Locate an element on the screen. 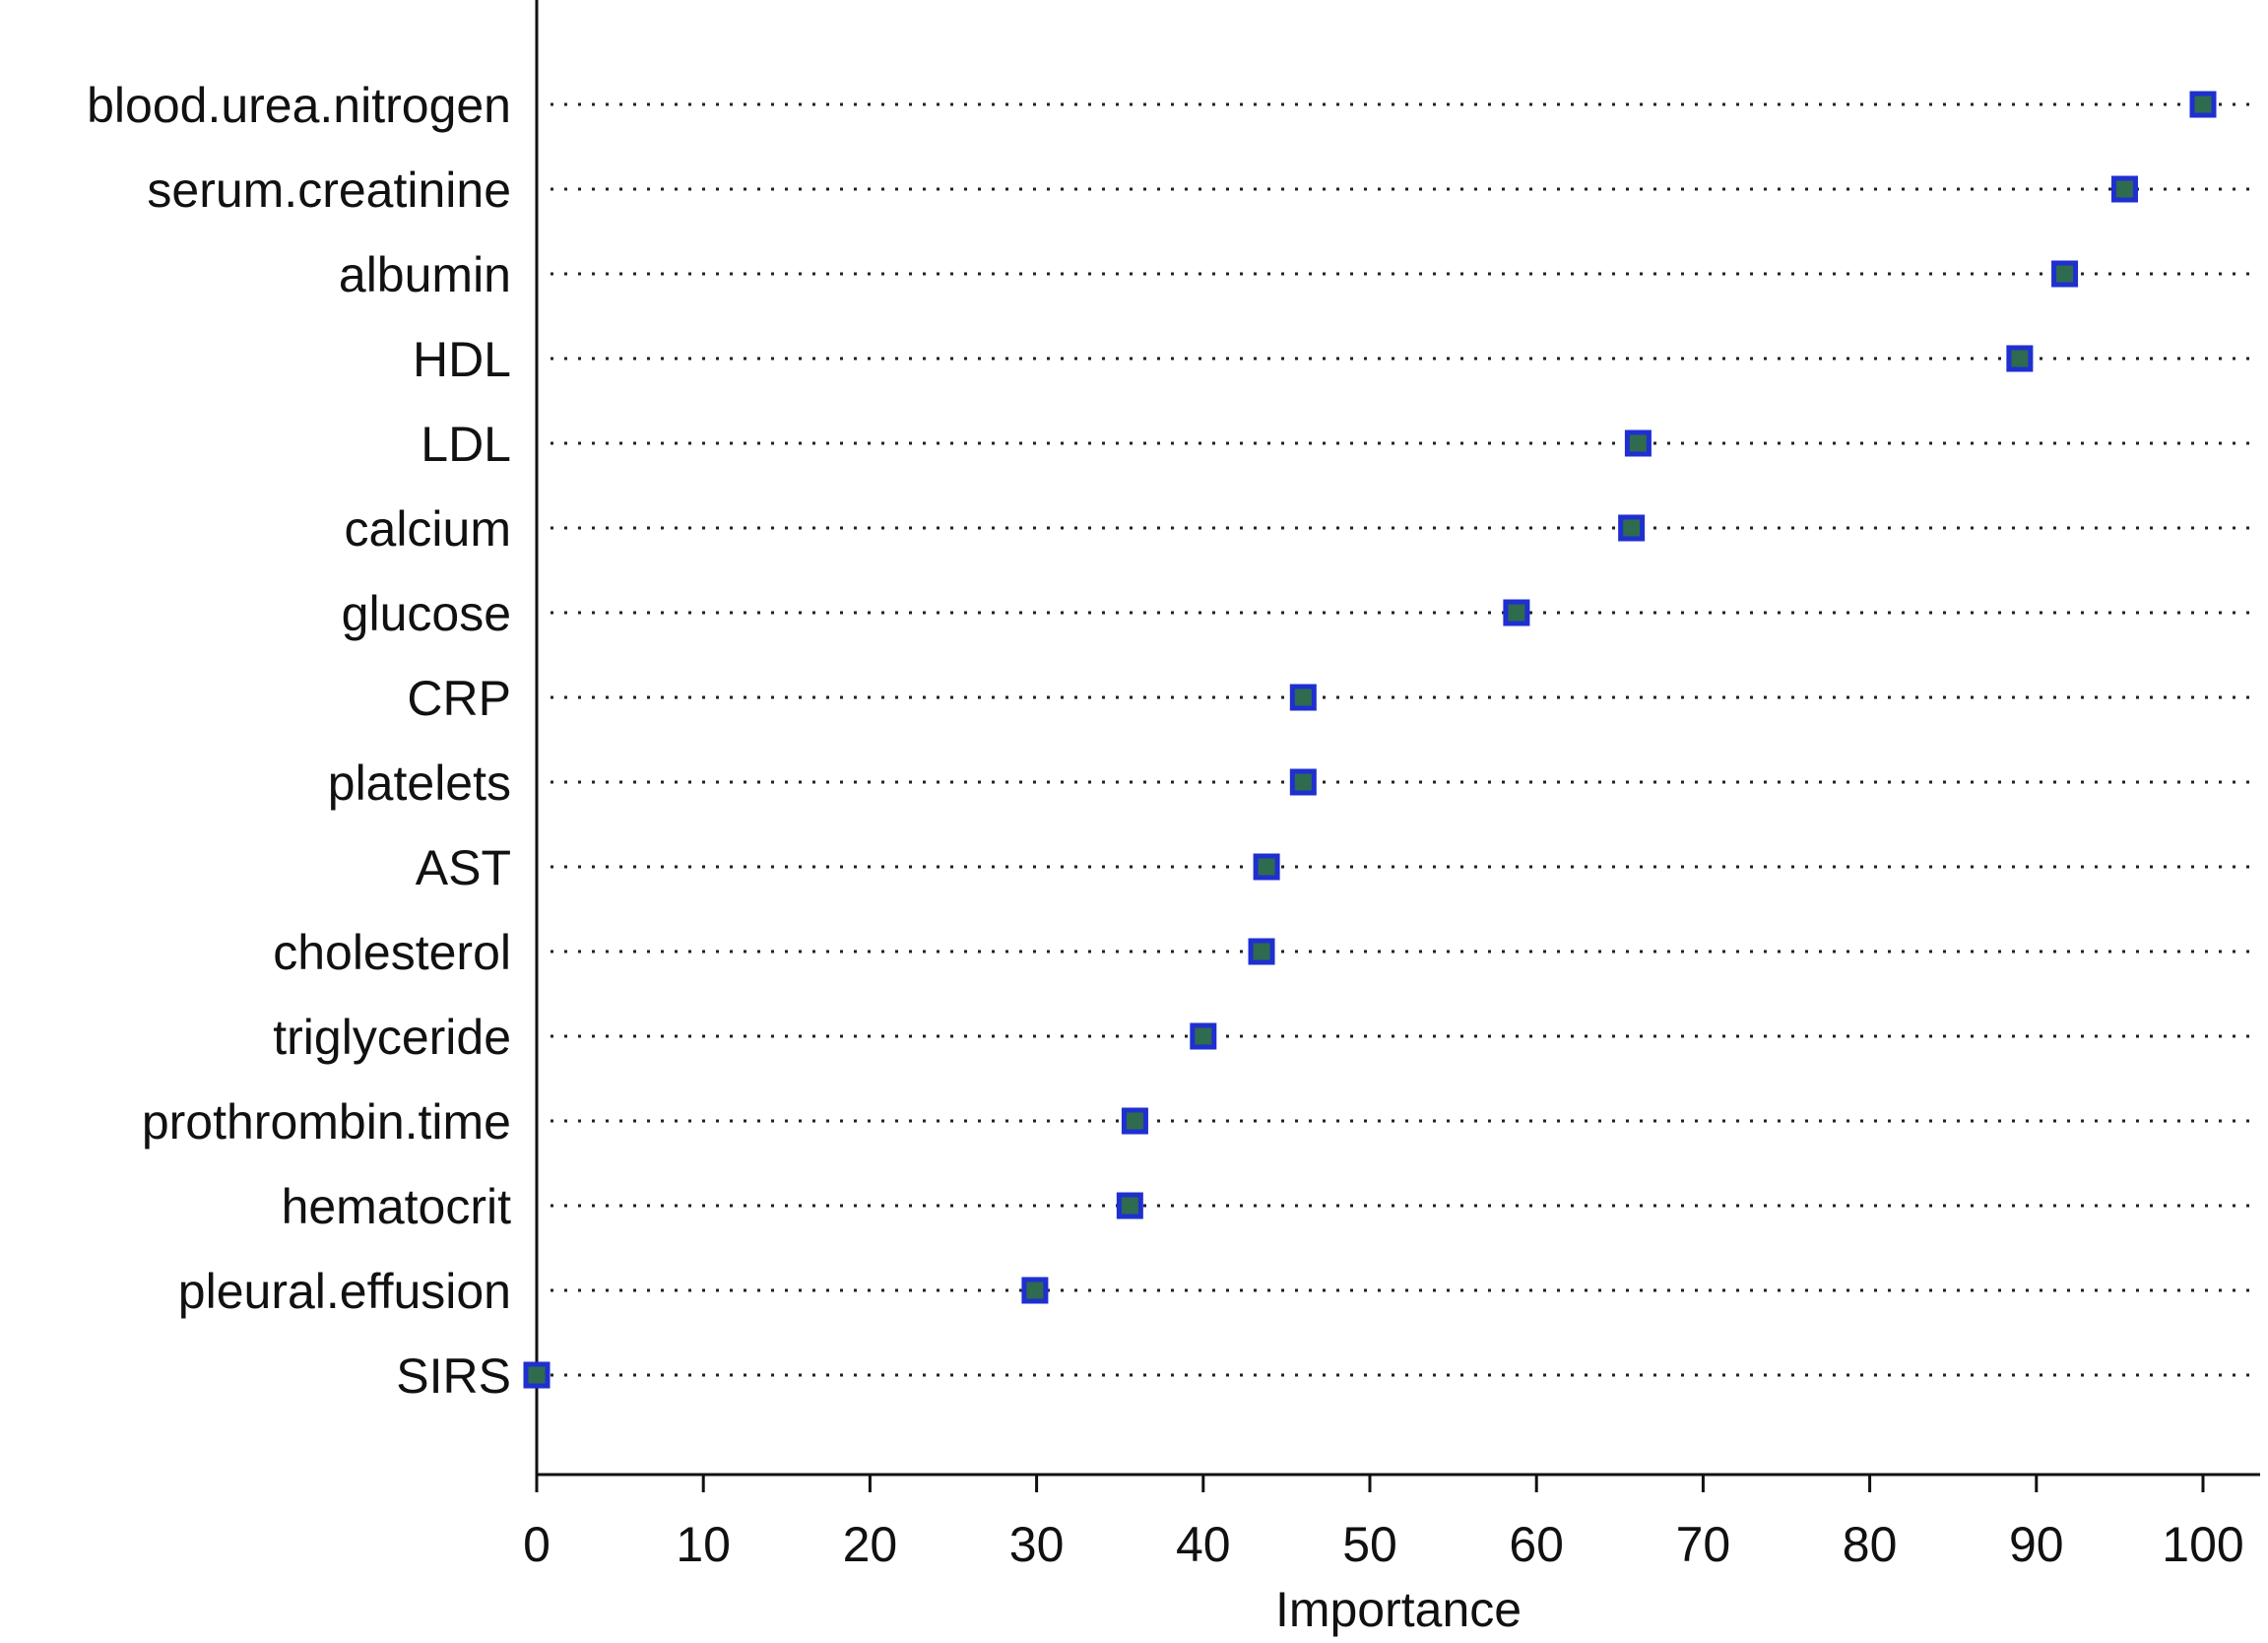 The height and width of the screenshot is (1643, 2268). category-label: glucose is located at coordinates (427, 613).